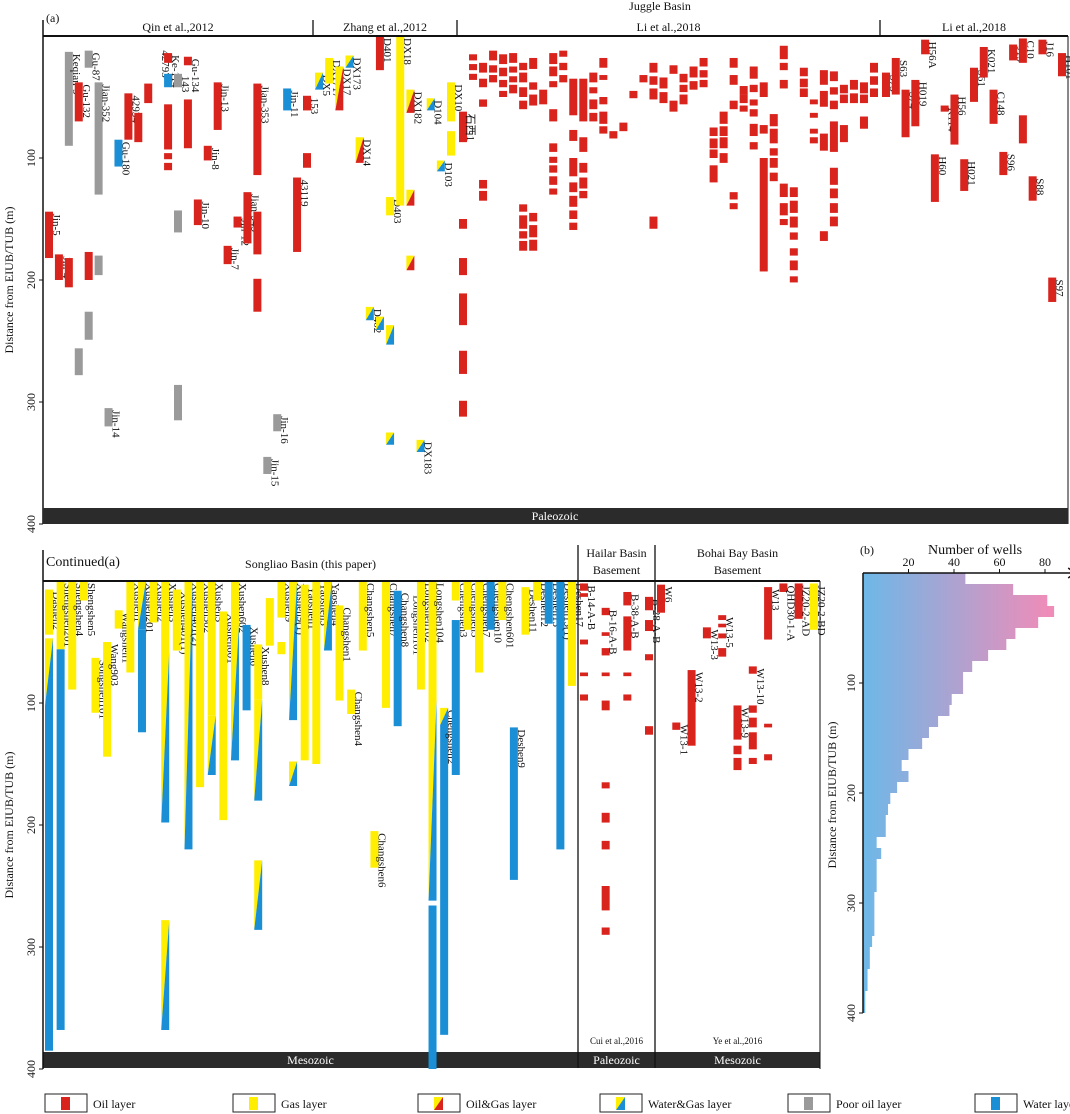 This screenshot has width=1070, height=1114. I want to click on panel-a-label: (a), so click(52, 18).